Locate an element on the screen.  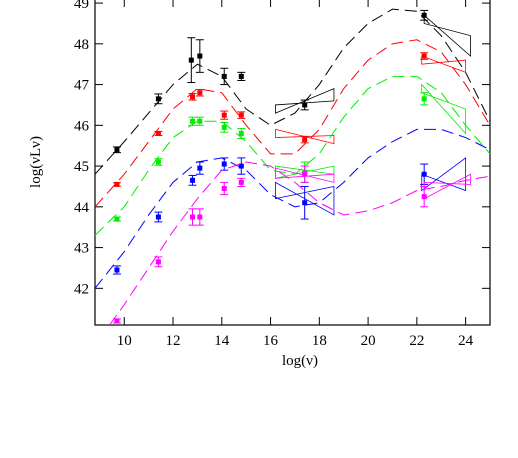
y-tick-label: 47 is located at coordinates (82, 86).